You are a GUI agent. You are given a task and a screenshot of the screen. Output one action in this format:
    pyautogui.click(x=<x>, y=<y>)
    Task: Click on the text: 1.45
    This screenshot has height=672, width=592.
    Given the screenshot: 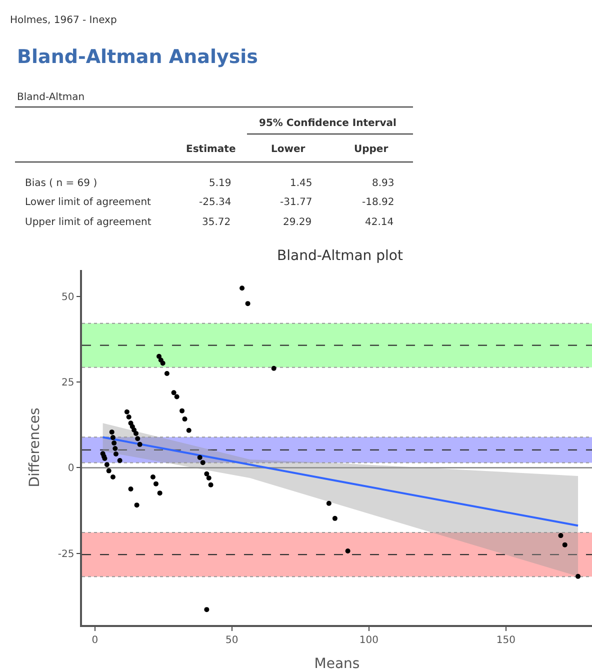 What is the action you would take?
    pyautogui.click(x=301, y=183)
    